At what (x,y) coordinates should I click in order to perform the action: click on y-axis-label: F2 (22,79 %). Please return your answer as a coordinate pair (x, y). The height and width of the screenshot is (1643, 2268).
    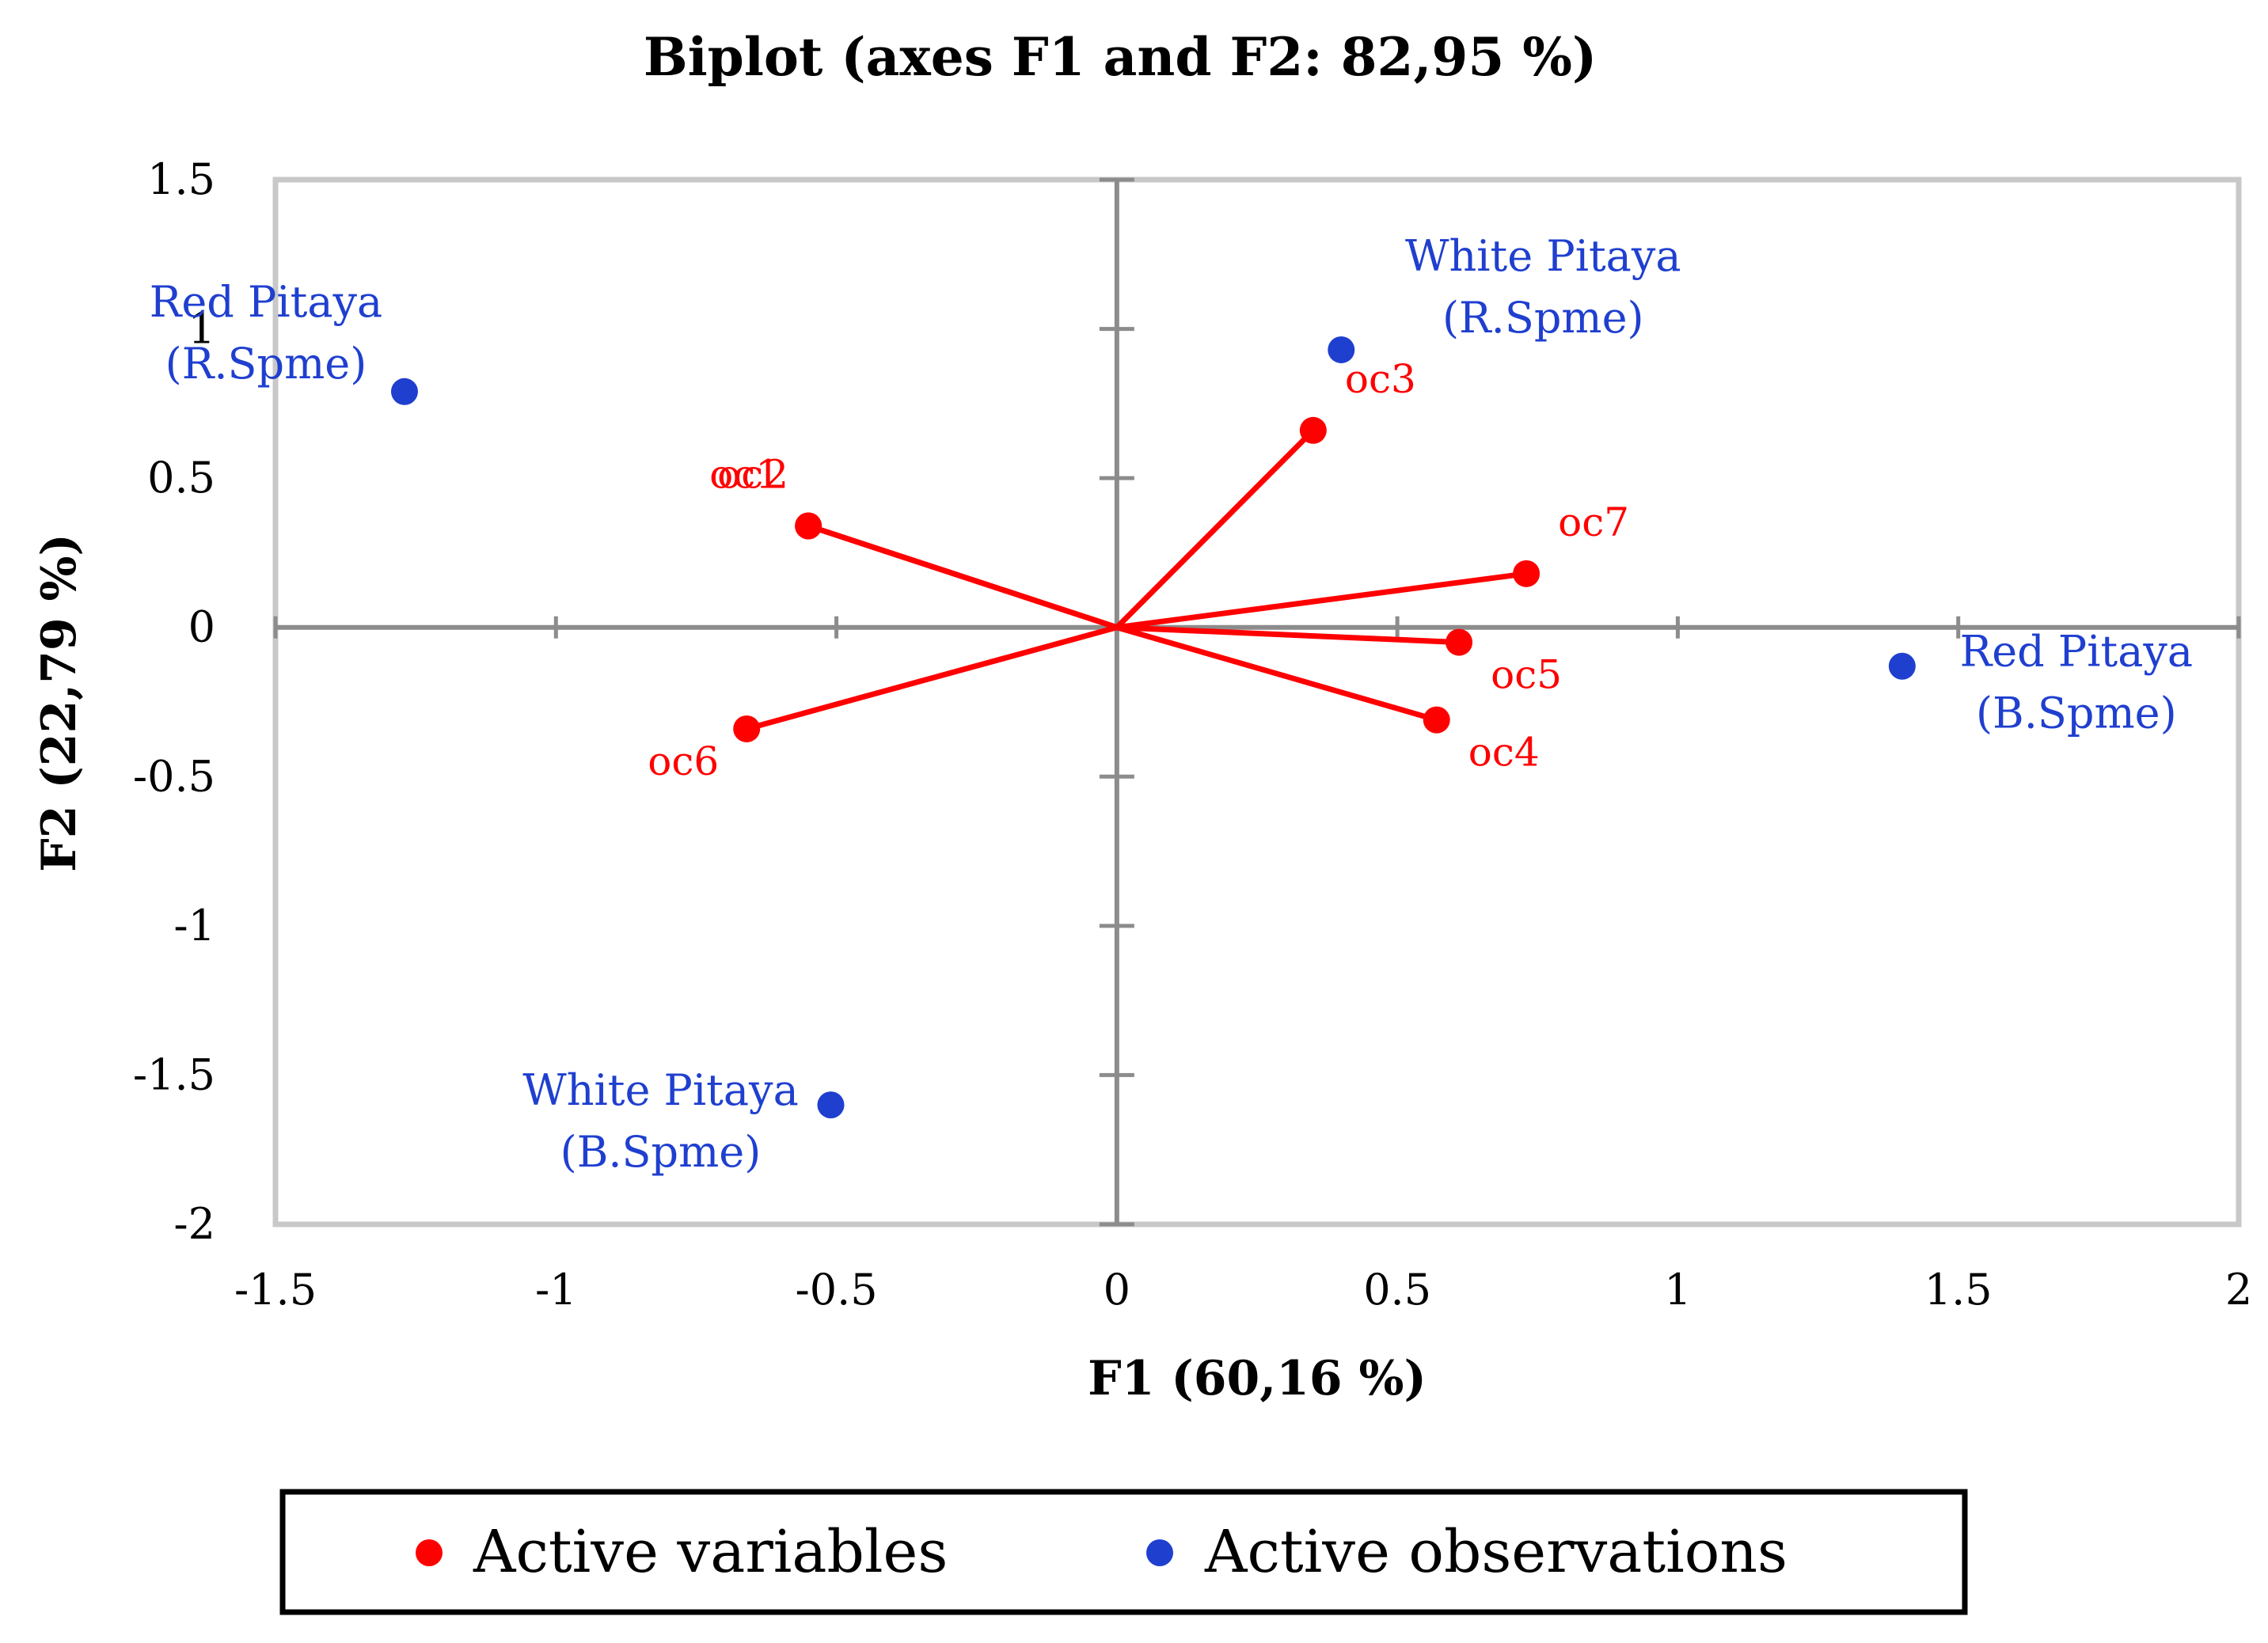
    Looking at the image, I should click on (59, 703).